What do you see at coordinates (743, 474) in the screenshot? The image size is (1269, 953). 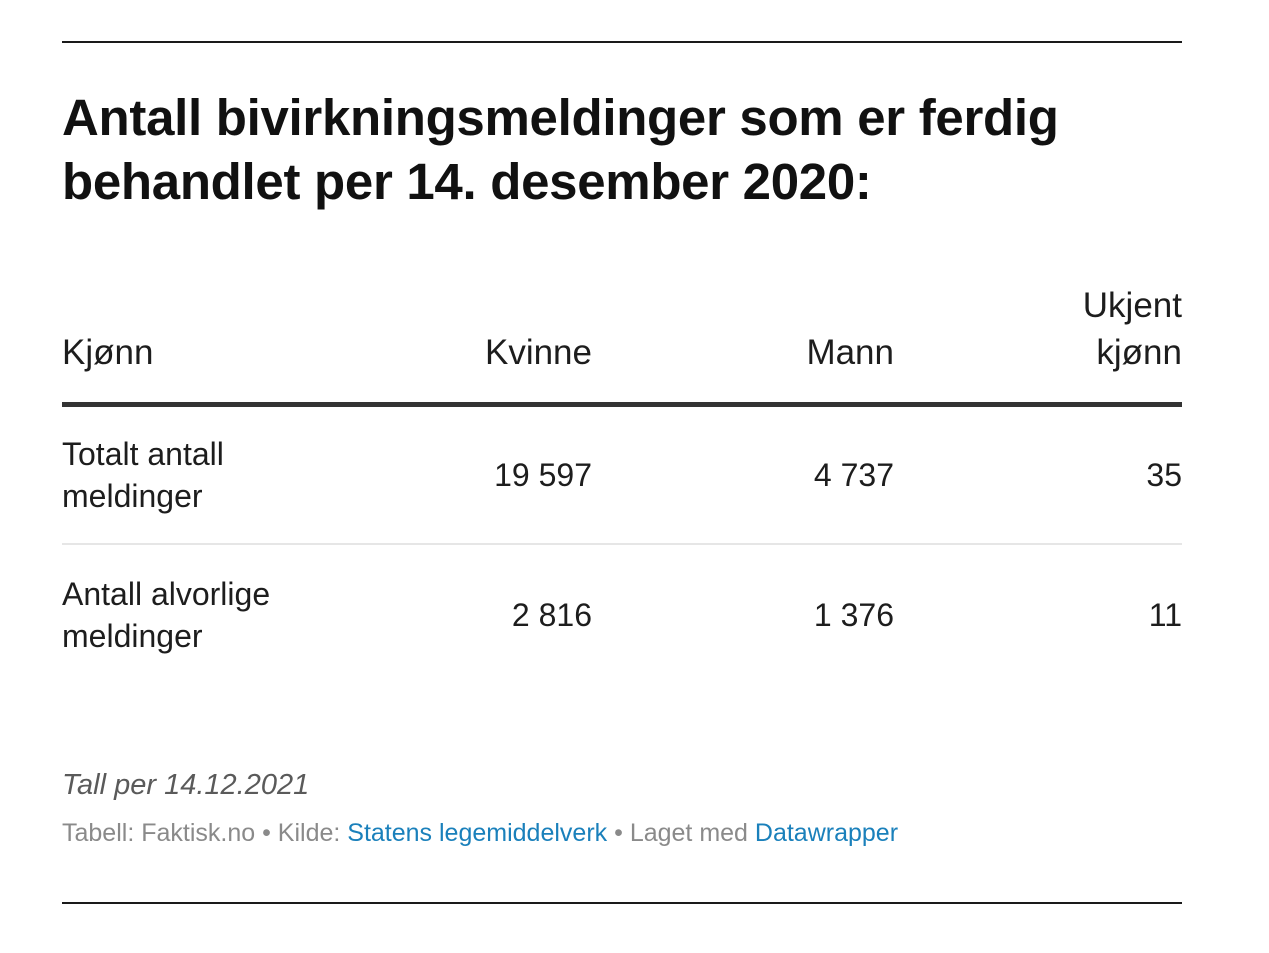 I see `table-cell: 4 737` at bounding box center [743, 474].